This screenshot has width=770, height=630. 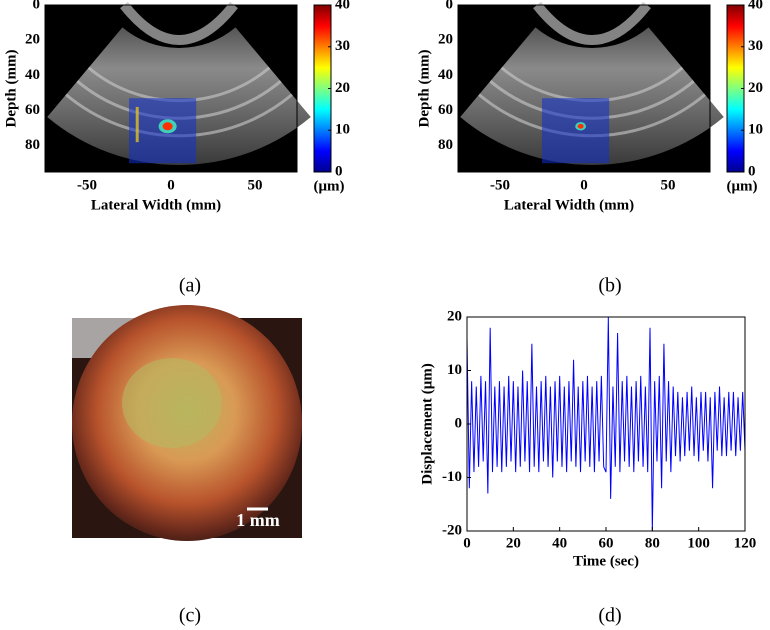 What do you see at coordinates (609, 286) in the screenshot?
I see `caption: (b)` at bounding box center [609, 286].